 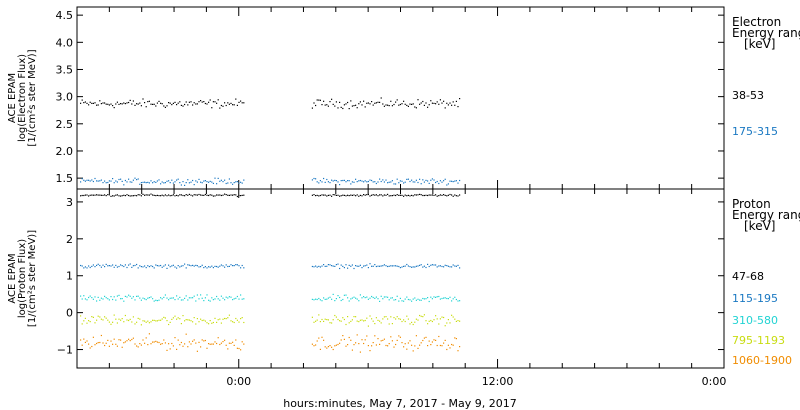 I want to click on x-axis-label: hours:minutes, May 7, 2017 - May 9, 2017, so click(x=400, y=403).